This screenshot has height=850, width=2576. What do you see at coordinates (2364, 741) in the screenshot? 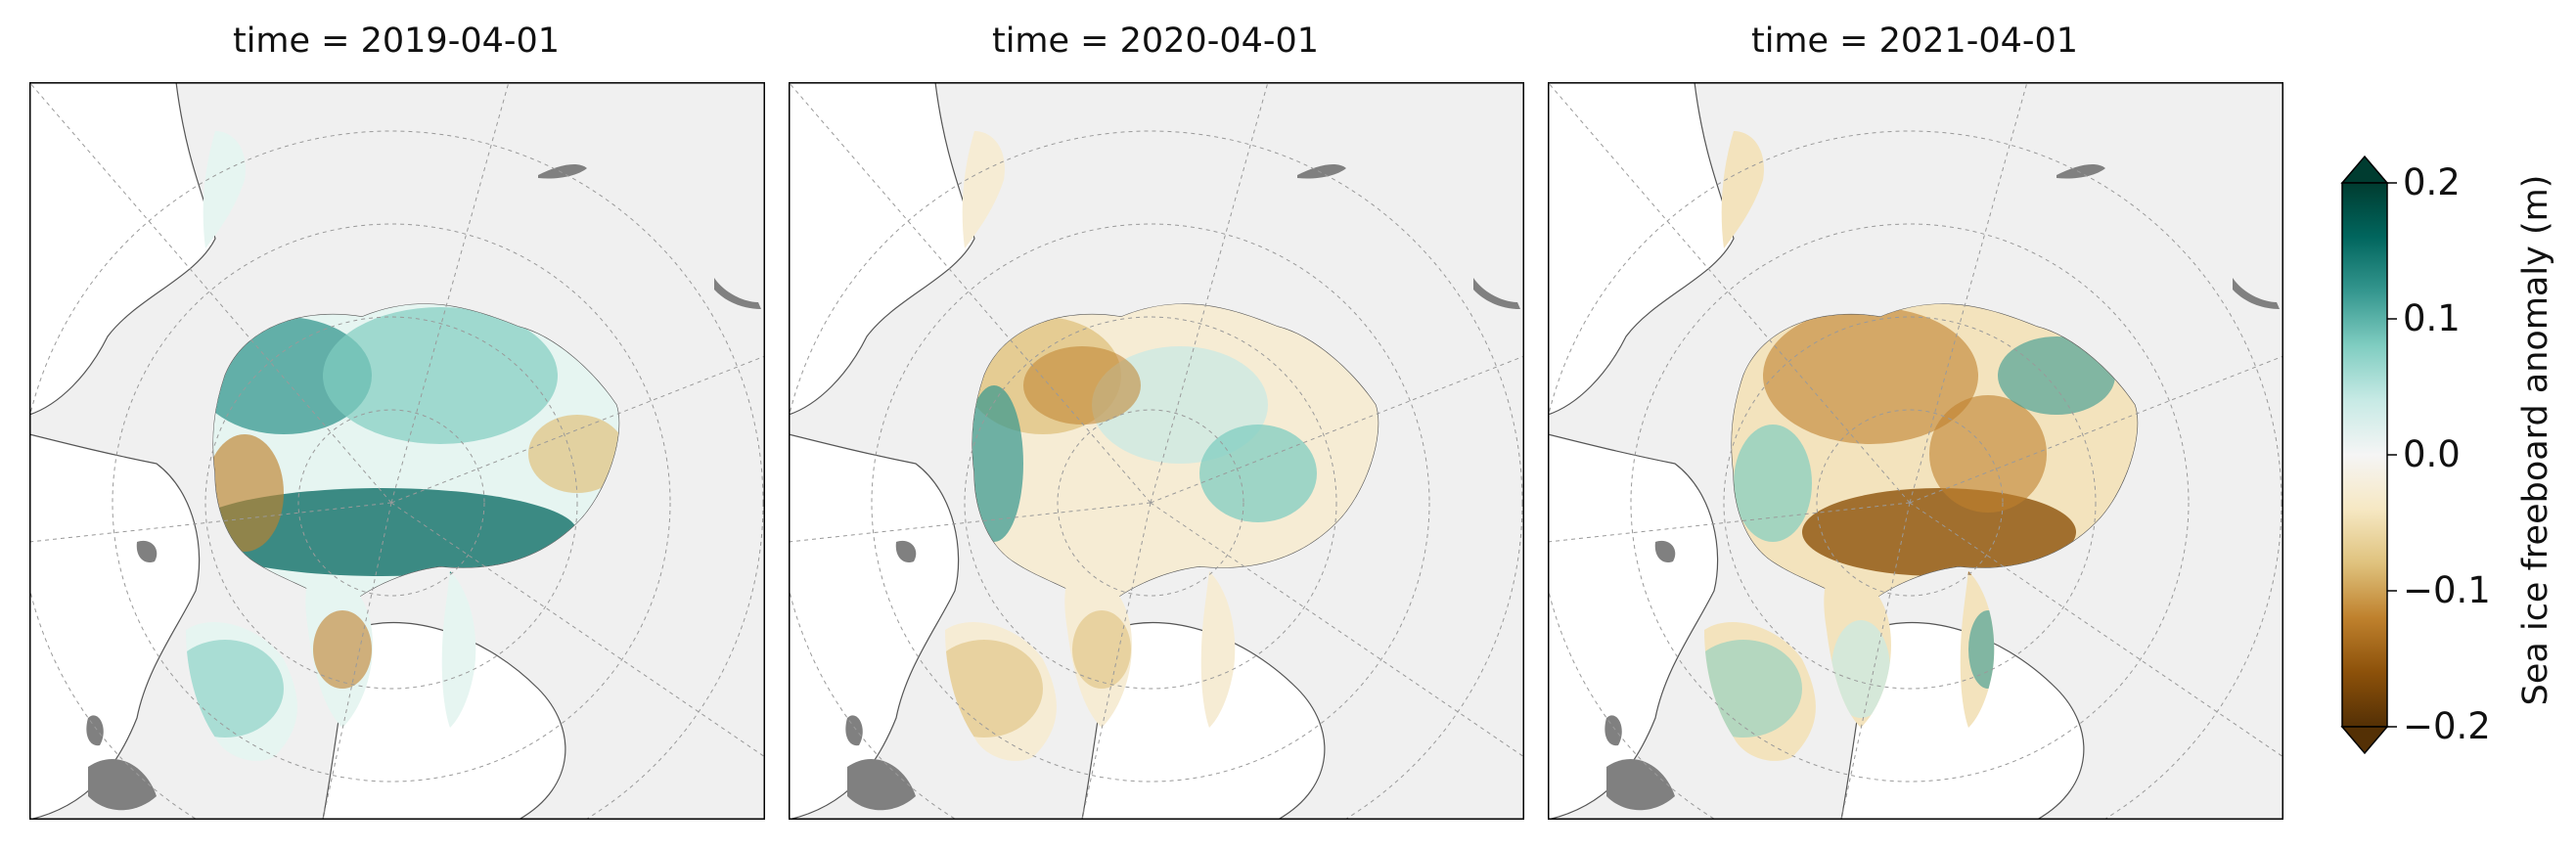
I see `colorbar-extend-min` at bounding box center [2364, 741].